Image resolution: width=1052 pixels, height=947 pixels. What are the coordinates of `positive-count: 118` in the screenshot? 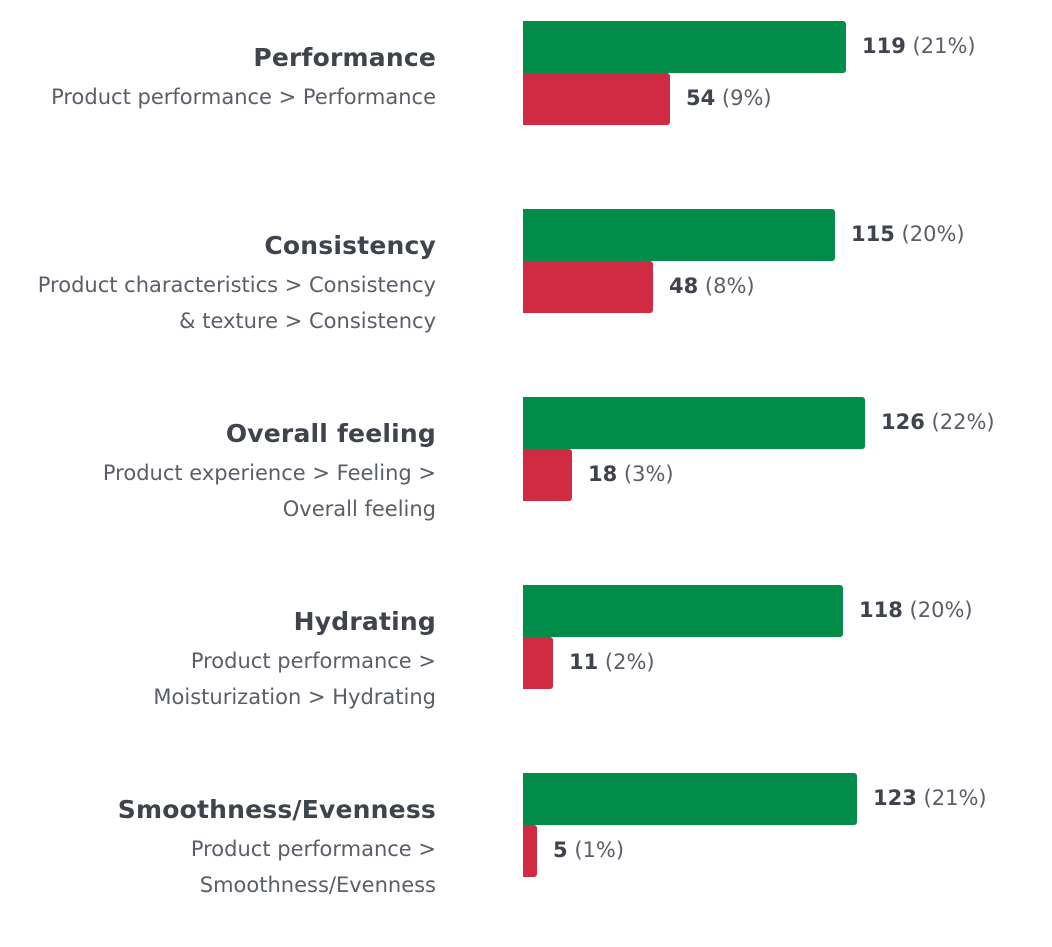 It's located at (881, 610).